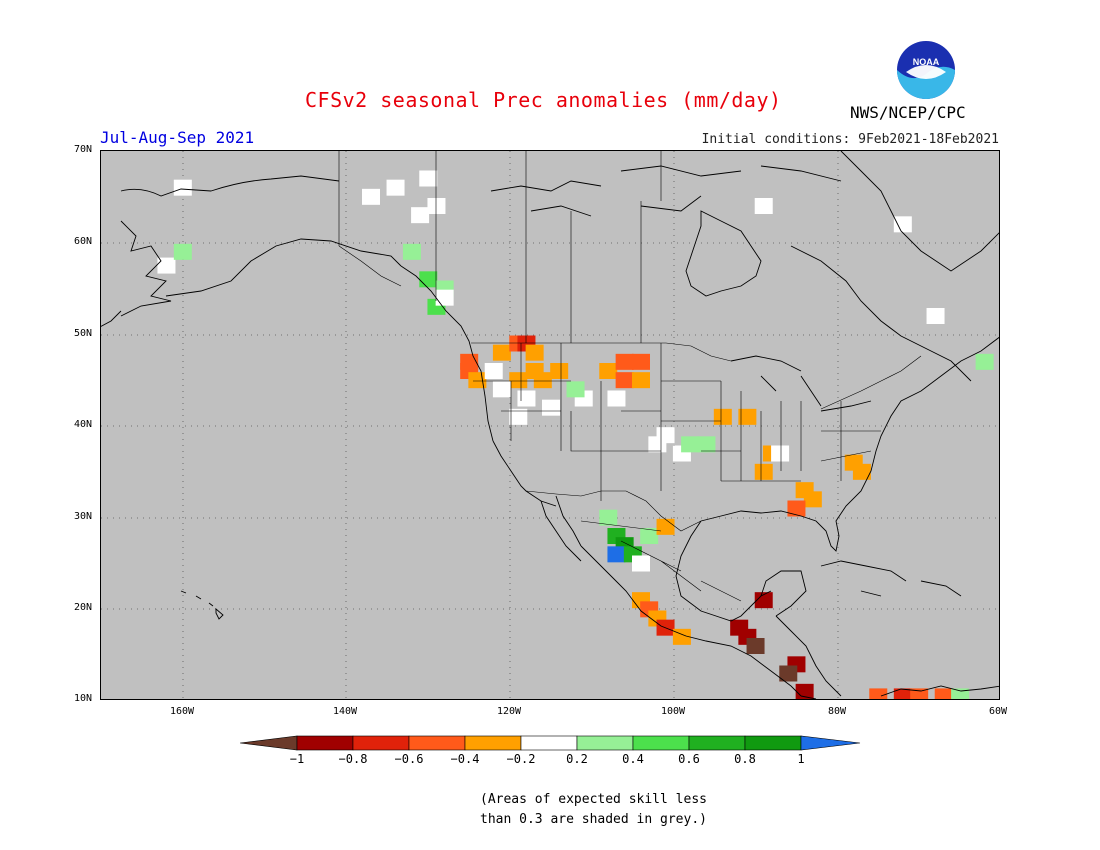 The height and width of the screenshot is (850, 1100). I want to click on lat-label-40n: 40N, so click(83, 424).